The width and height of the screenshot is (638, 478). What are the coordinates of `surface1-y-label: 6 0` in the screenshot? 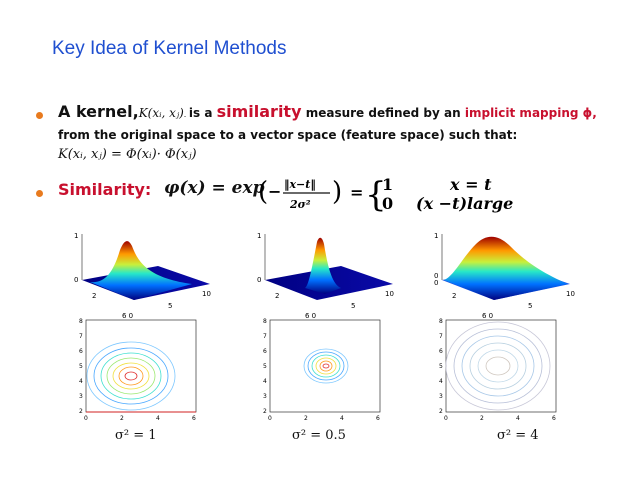 It's located at (127, 316).